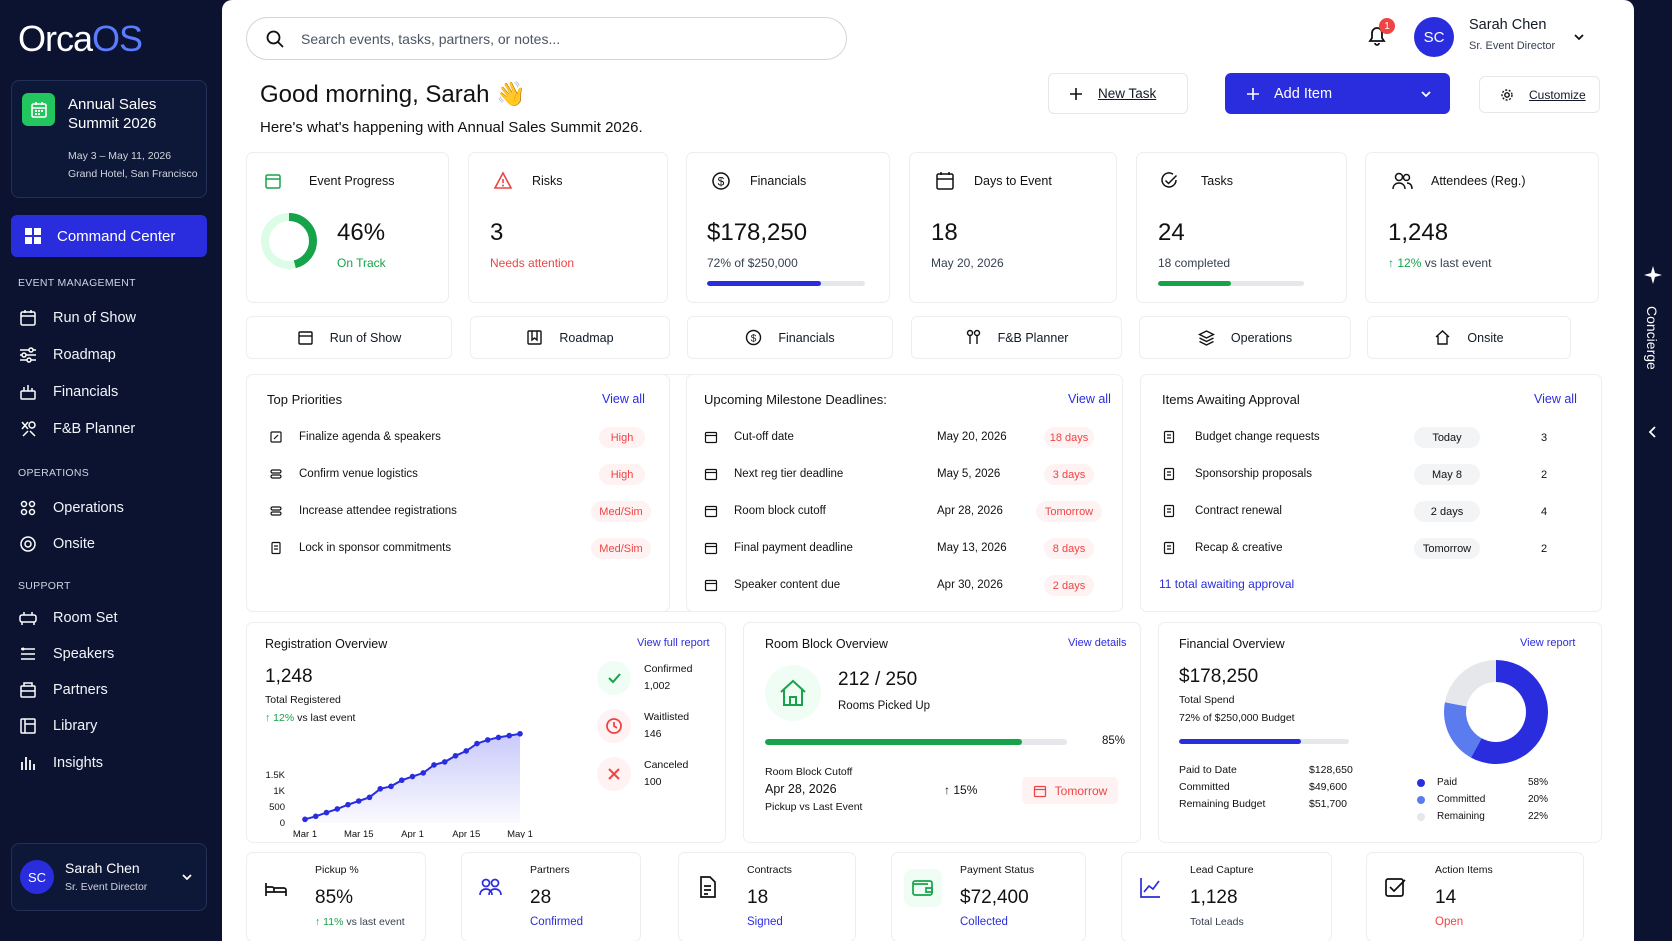  I want to click on kpi-risks: Risks 3 Needs attention, so click(568, 227).